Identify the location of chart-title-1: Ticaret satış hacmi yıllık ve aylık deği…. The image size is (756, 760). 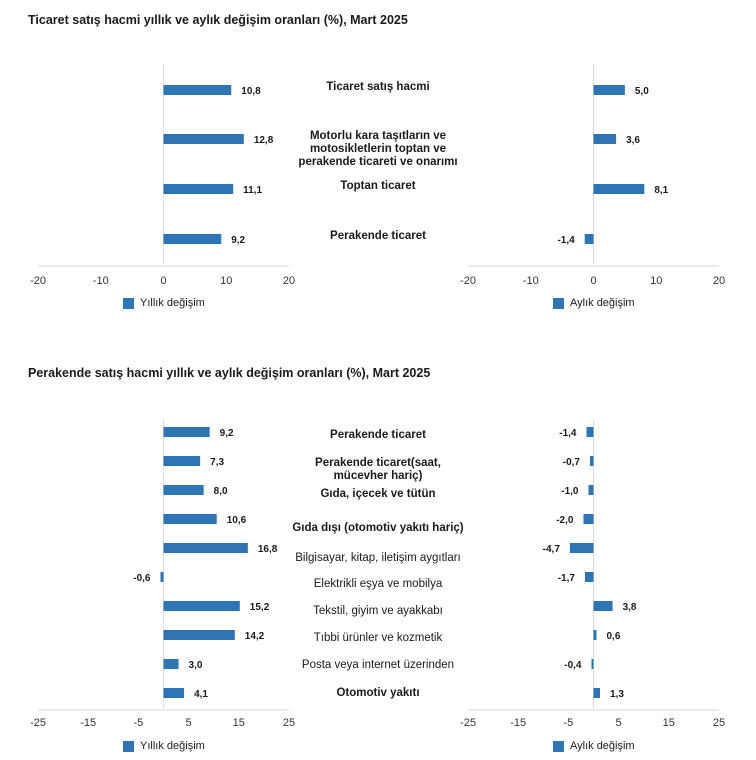
(218, 20).